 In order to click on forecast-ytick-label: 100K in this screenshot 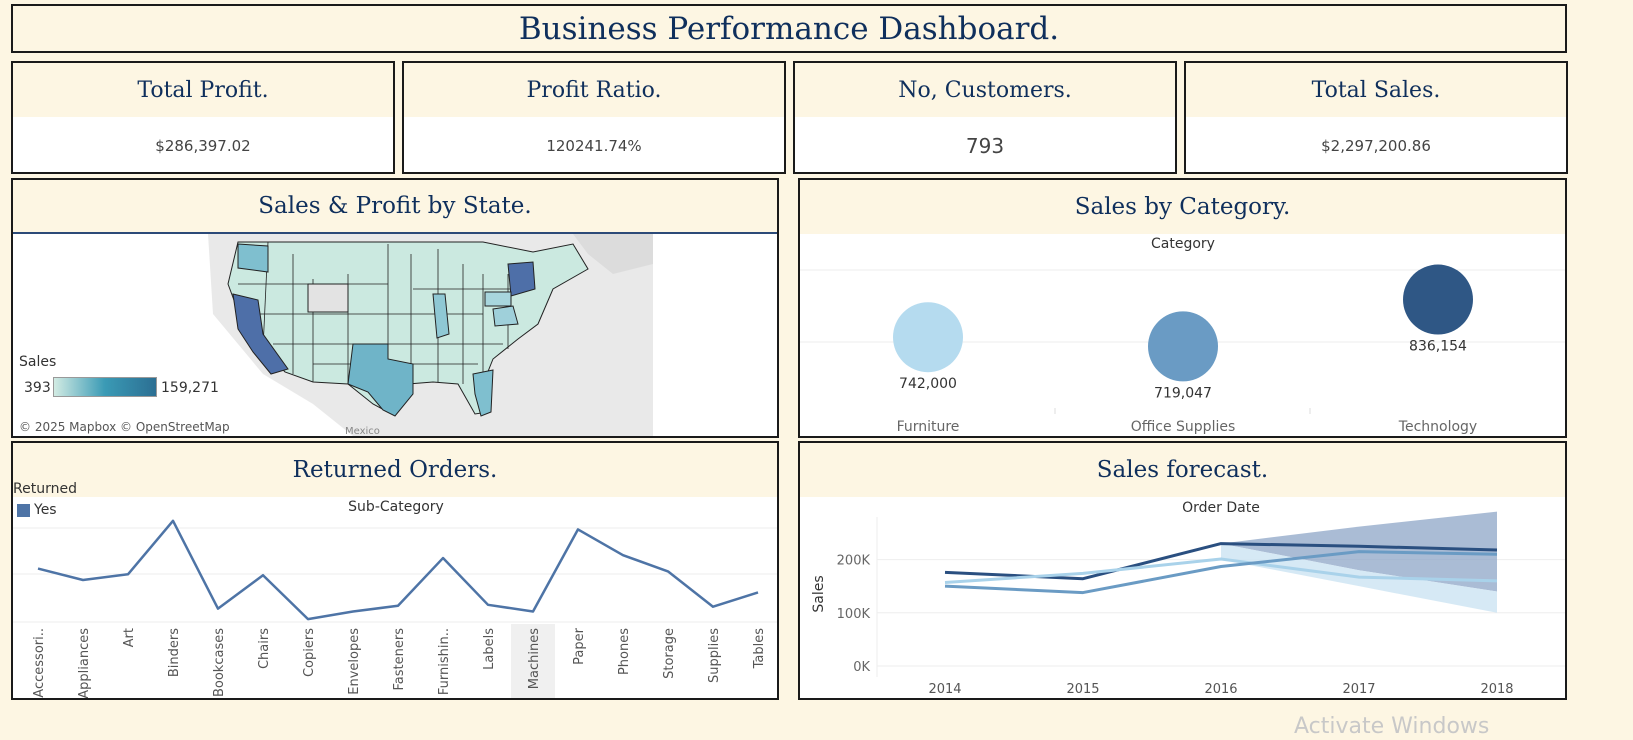, I will do `click(854, 614)`.